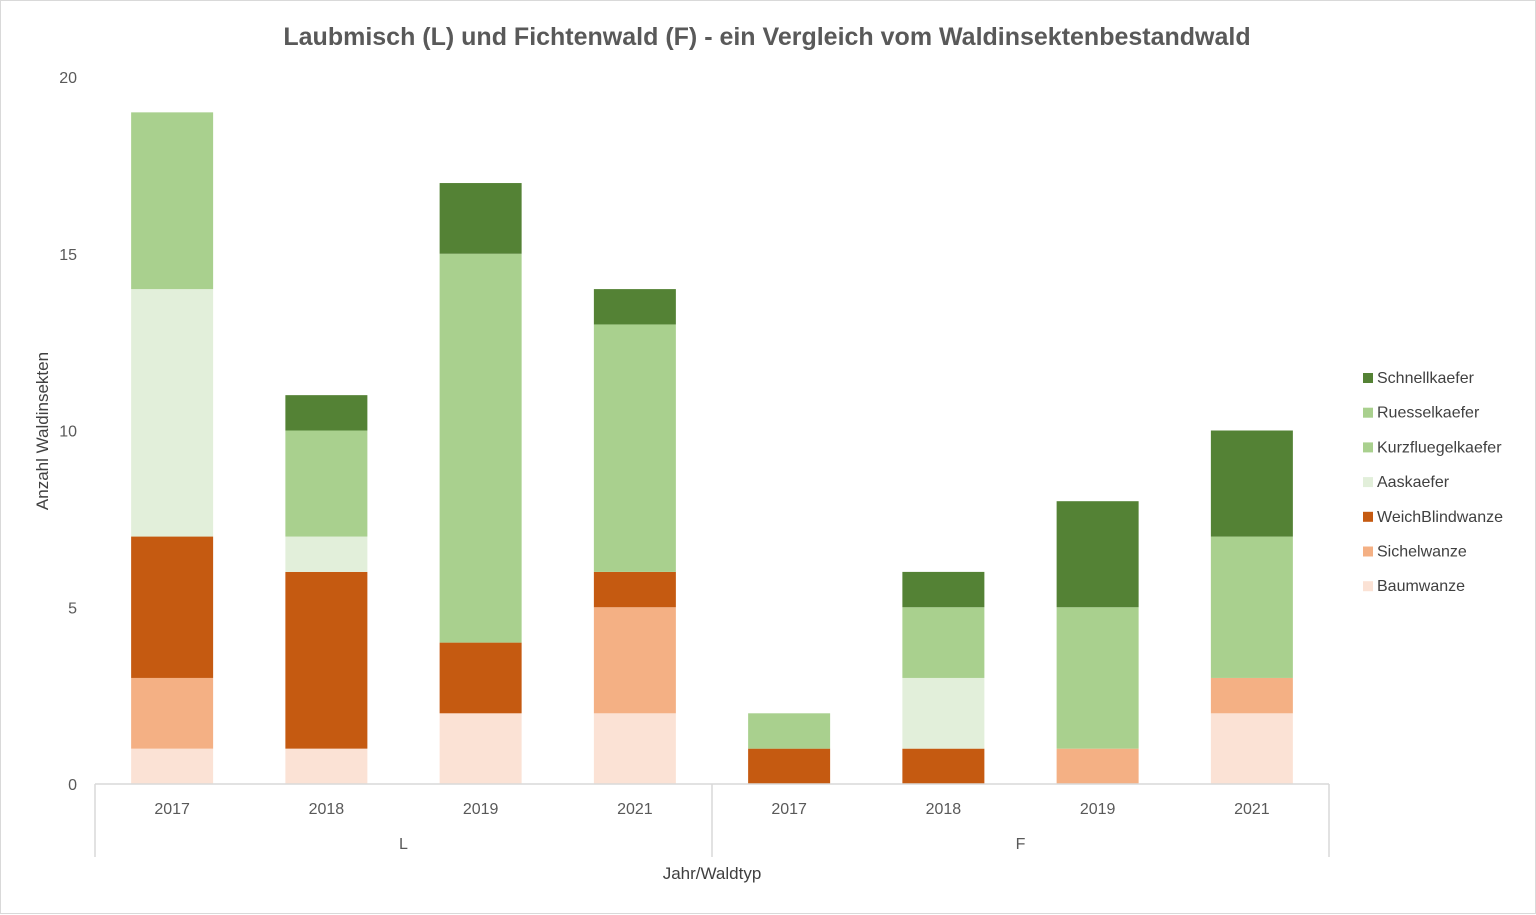  What do you see at coordinates (1422, 552) in the screenshot?
I see `legend-label-sichelwanze: Sichelwanze` at bounding box center [1422, 552].